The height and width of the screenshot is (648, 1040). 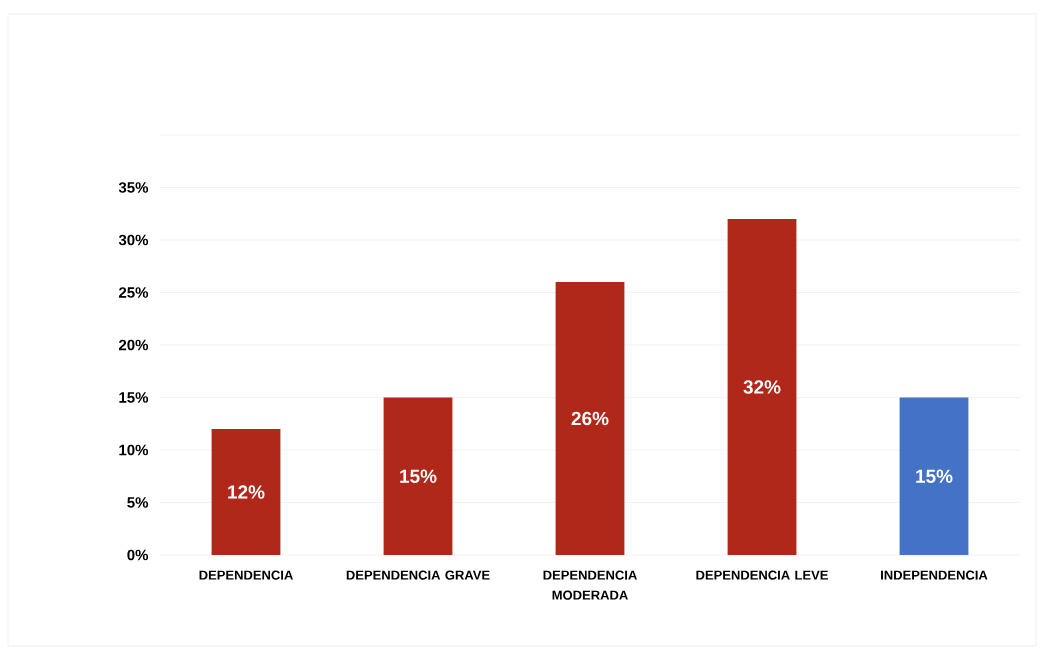 What do you see at coordinates (418, 575) in the screenshot?
I see `x-tick-label: DEPENDENCIA GRAVE` at bounding box center [418, 575].